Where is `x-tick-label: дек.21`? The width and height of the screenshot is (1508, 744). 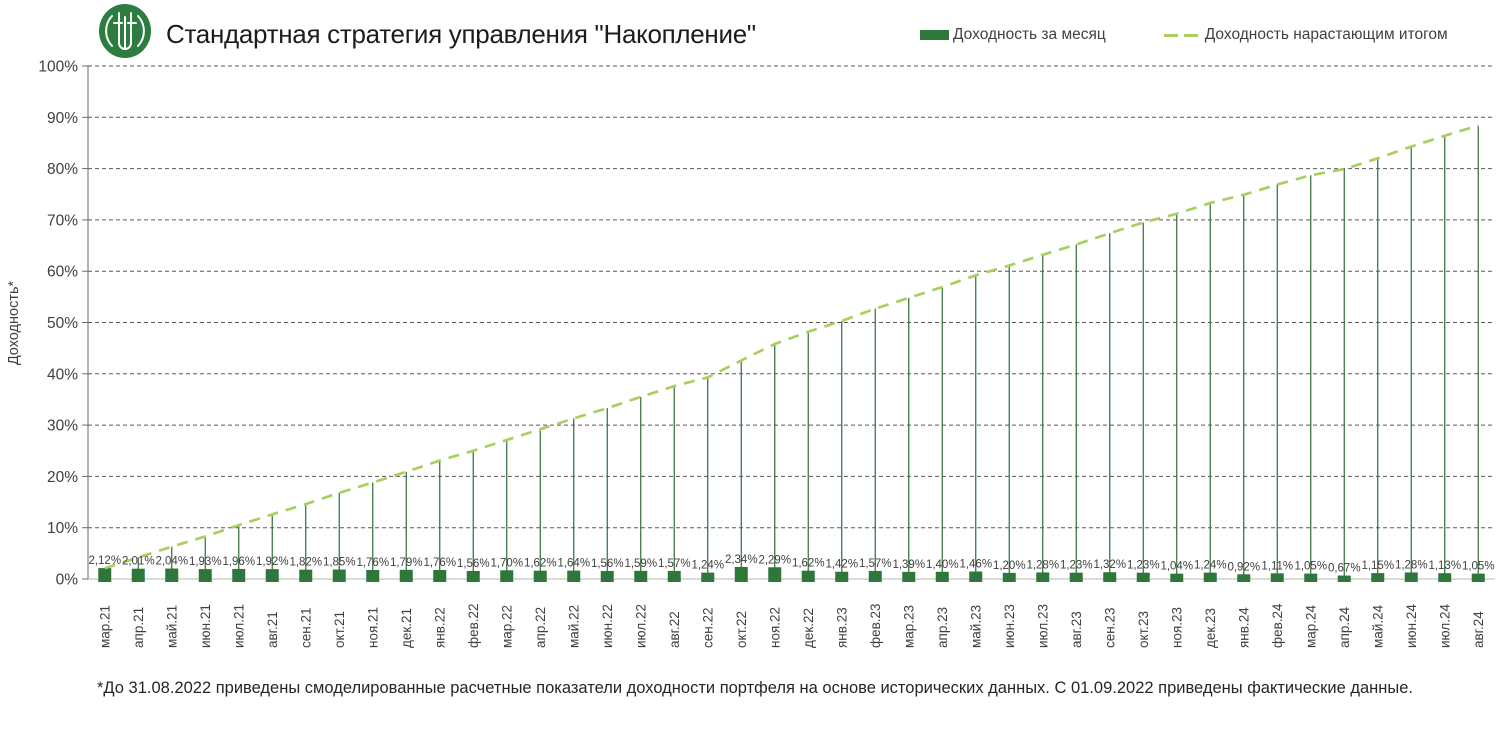
x-tick-label: дек.21 is located at coordinates (406, 628).